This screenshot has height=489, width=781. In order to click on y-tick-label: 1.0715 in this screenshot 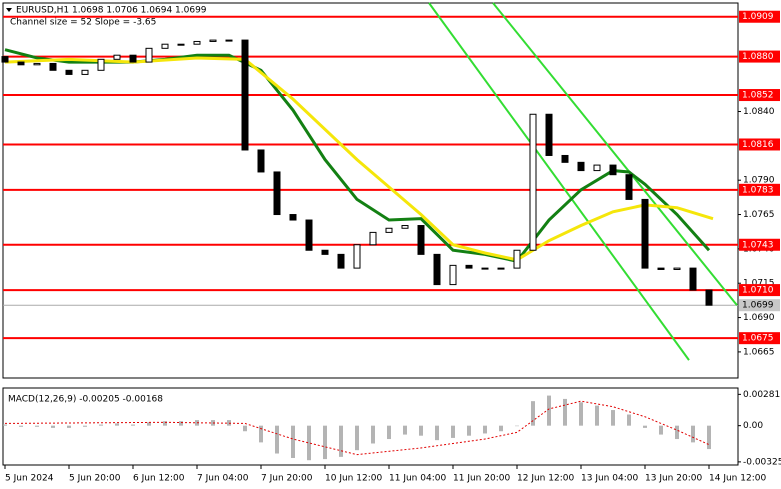, I will do `click(759, 284)`.